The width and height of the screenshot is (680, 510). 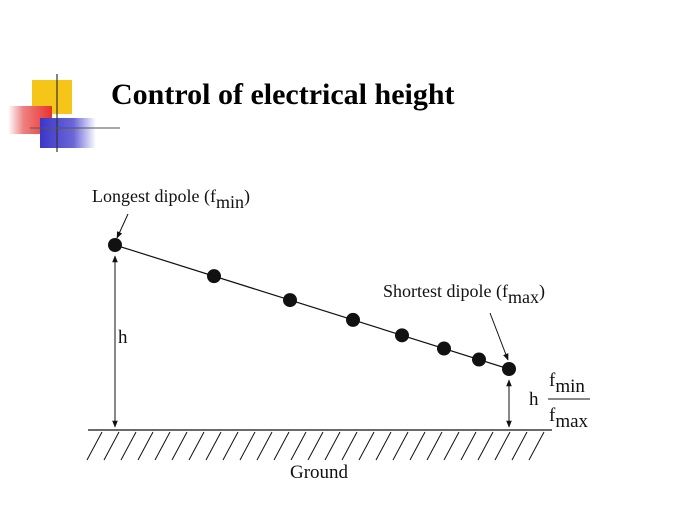 What do you see at coordinates (567, 383) in the screenshot?
I see `ratio-numerator: fmin` at bounding box center [567, 383].